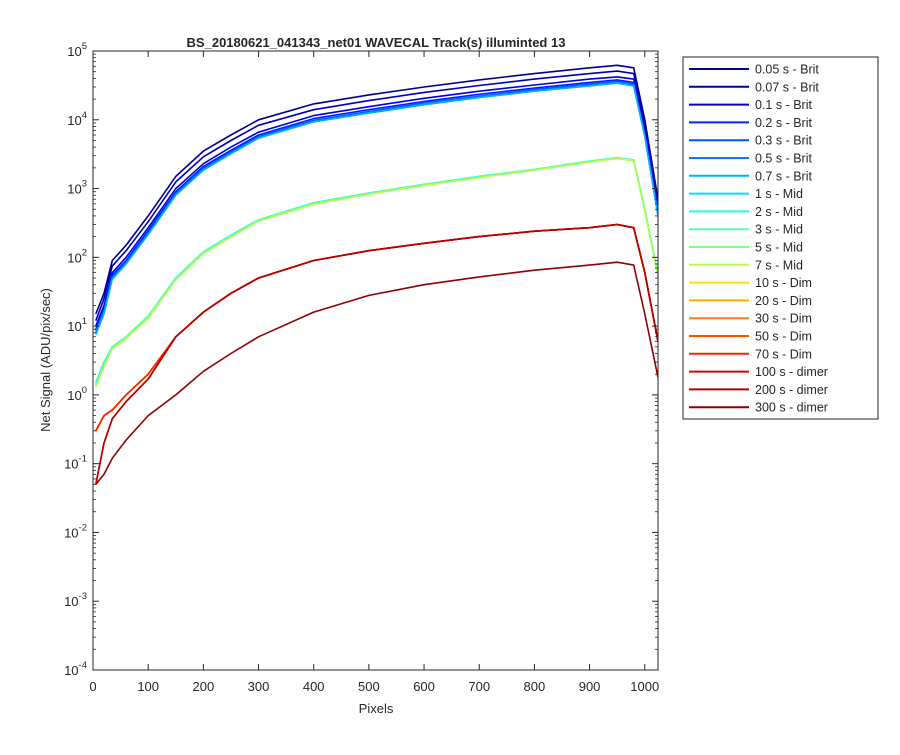  What do you see at coordinates (783, 301) in the screenshot?
I see `legend-entry-label: 20 s - Dim` at bounding box center [783, 301].